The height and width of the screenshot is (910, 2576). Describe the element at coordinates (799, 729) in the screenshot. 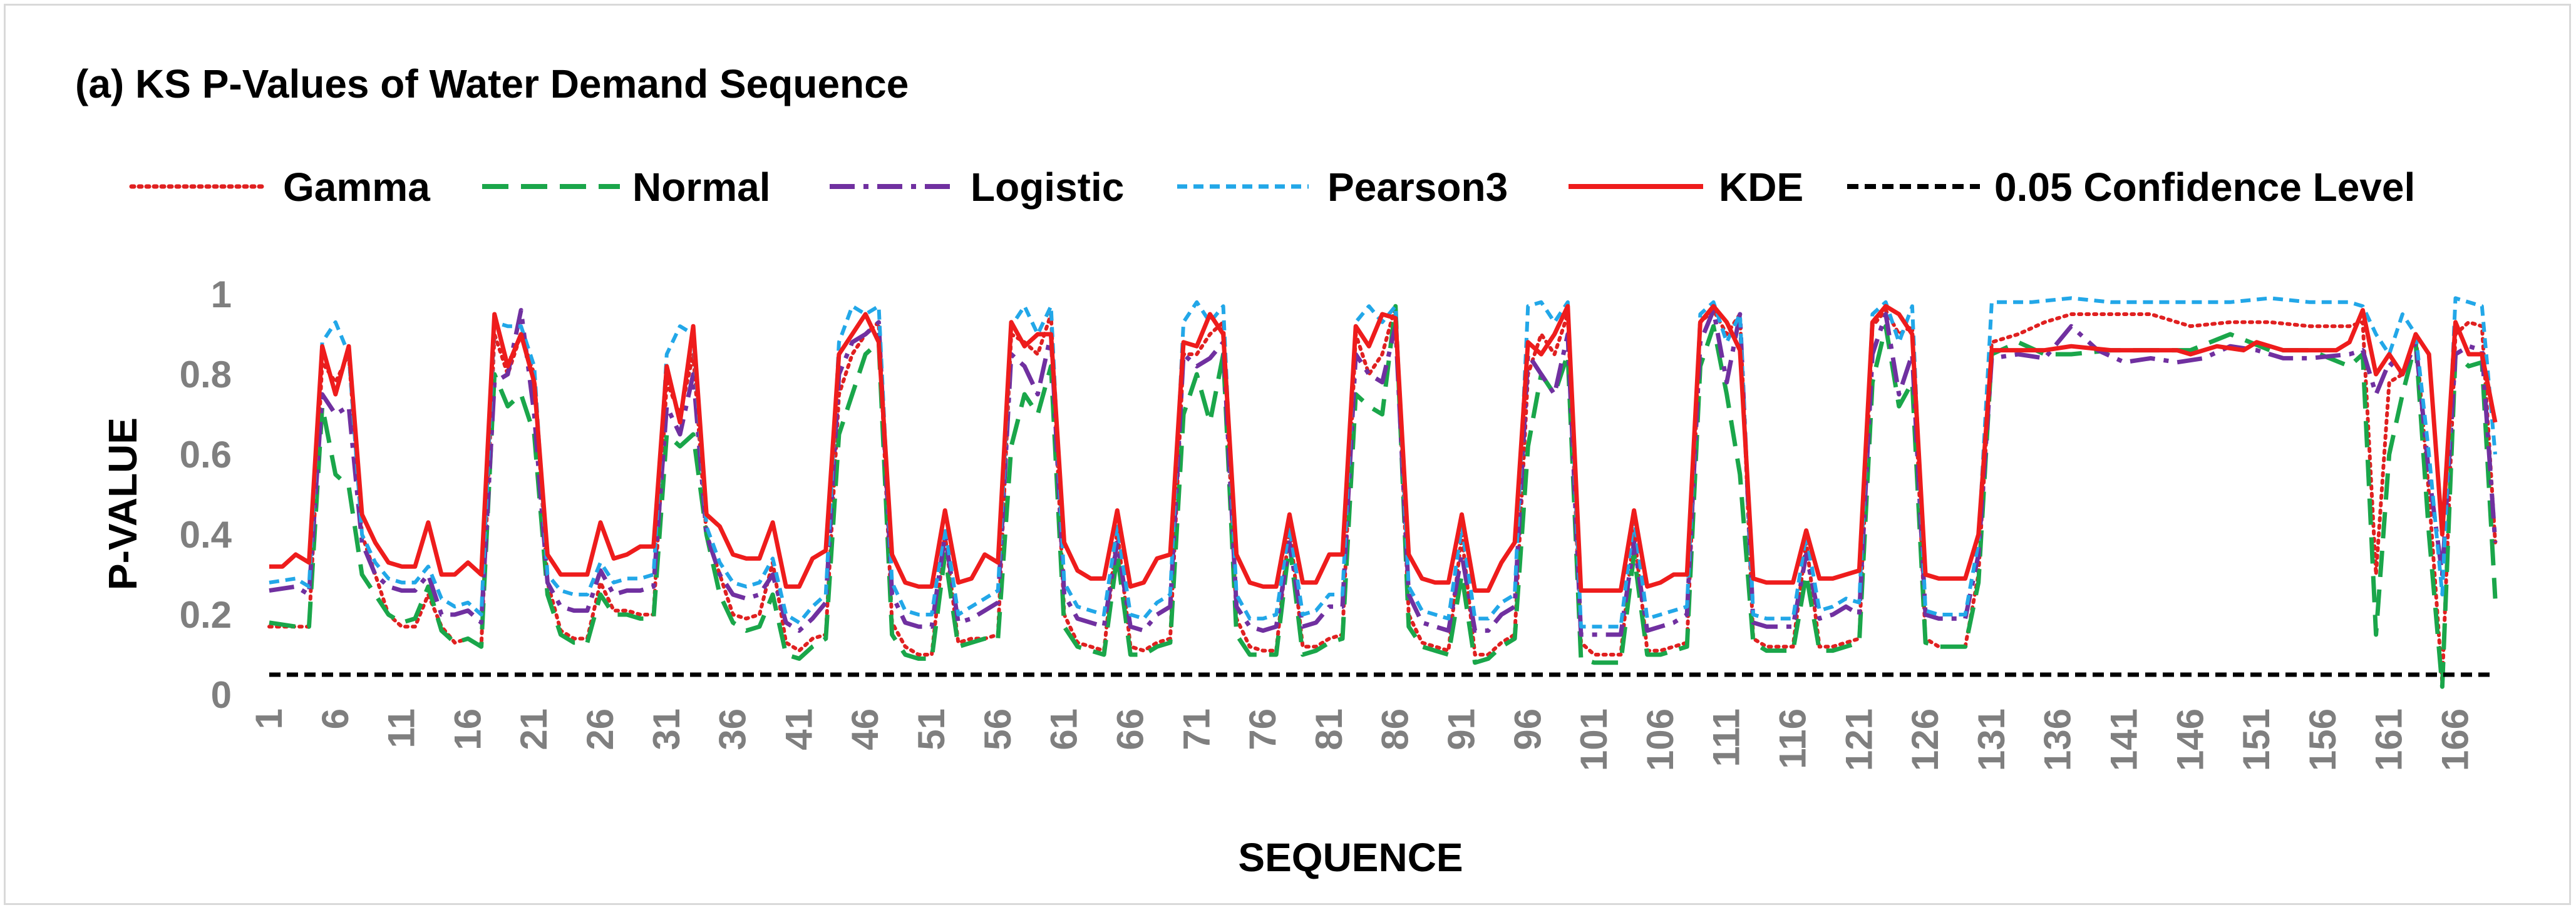

I see `x-tick-label: 41` at that location.